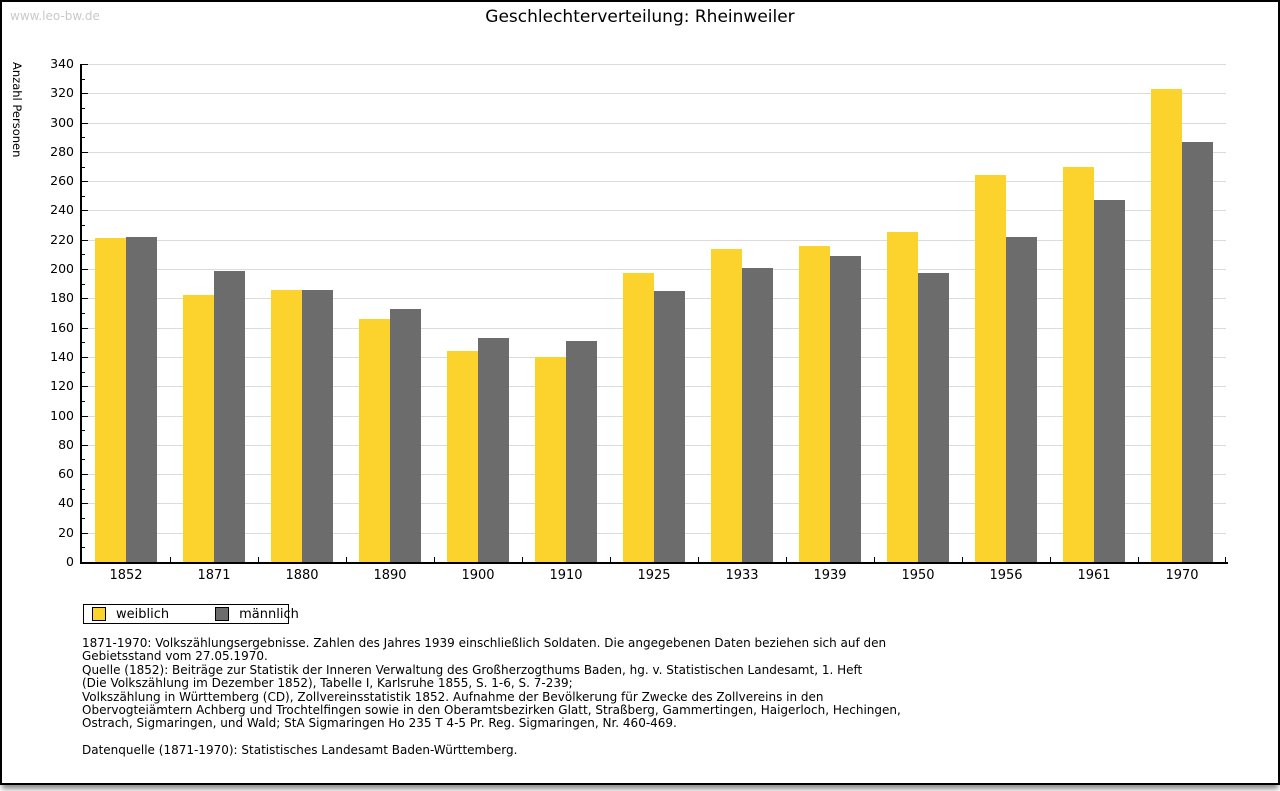 This screenshot has height=791, width=1280. Describe the element at coordinates (62, 239) in the screenshot. I see `y-axis-label-220: 220` at that location.